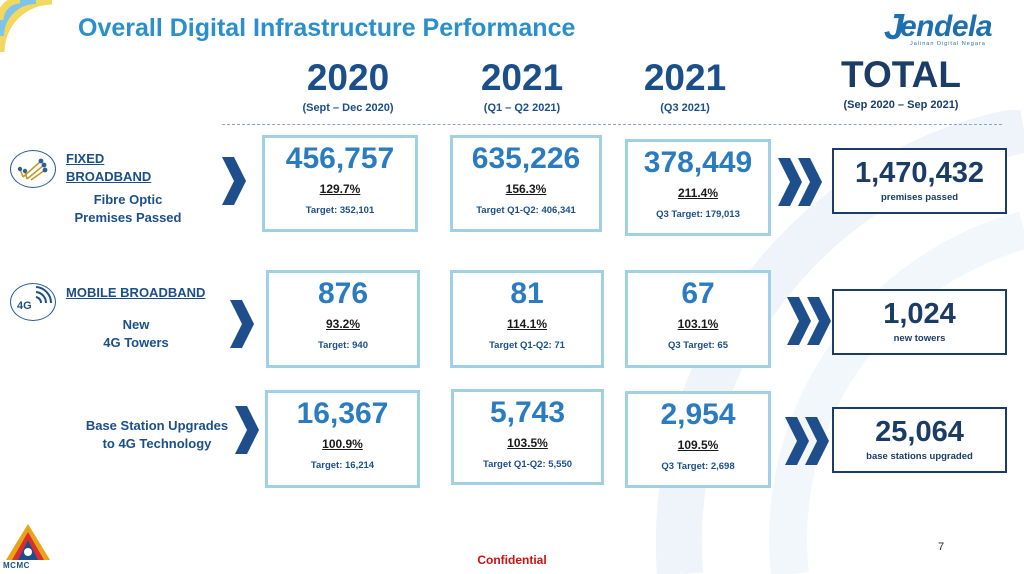 The width and height of the screenshot is (1024, 574). I want to click on stat-percent: 211.4%, so click(698, 193).